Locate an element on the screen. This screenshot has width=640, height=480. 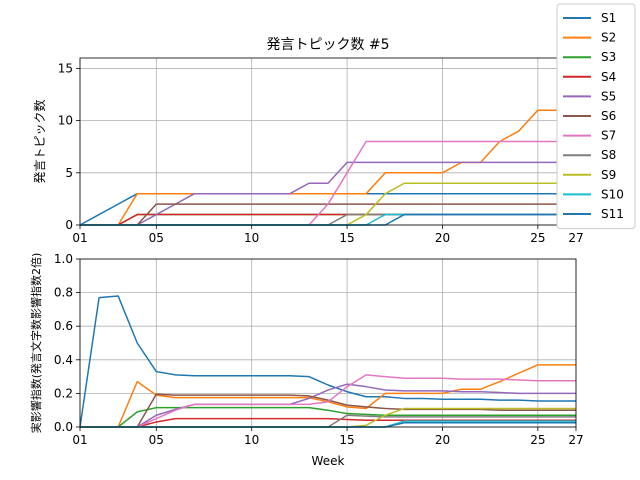
y-tick-label: 0.0 is located at coordinates (63, 427).